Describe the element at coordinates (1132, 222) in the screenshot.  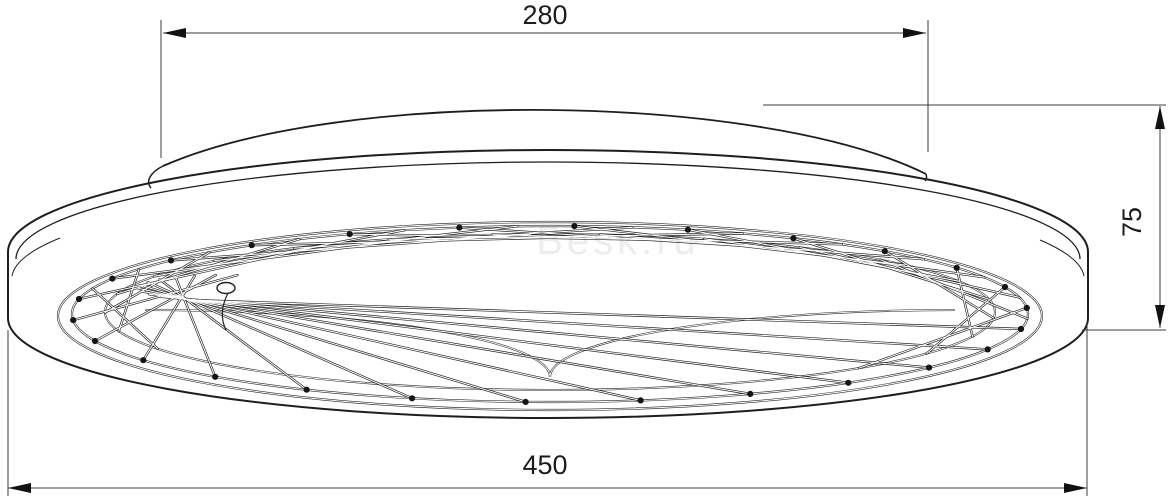
I see `dimension-label-height: 75` at that location.